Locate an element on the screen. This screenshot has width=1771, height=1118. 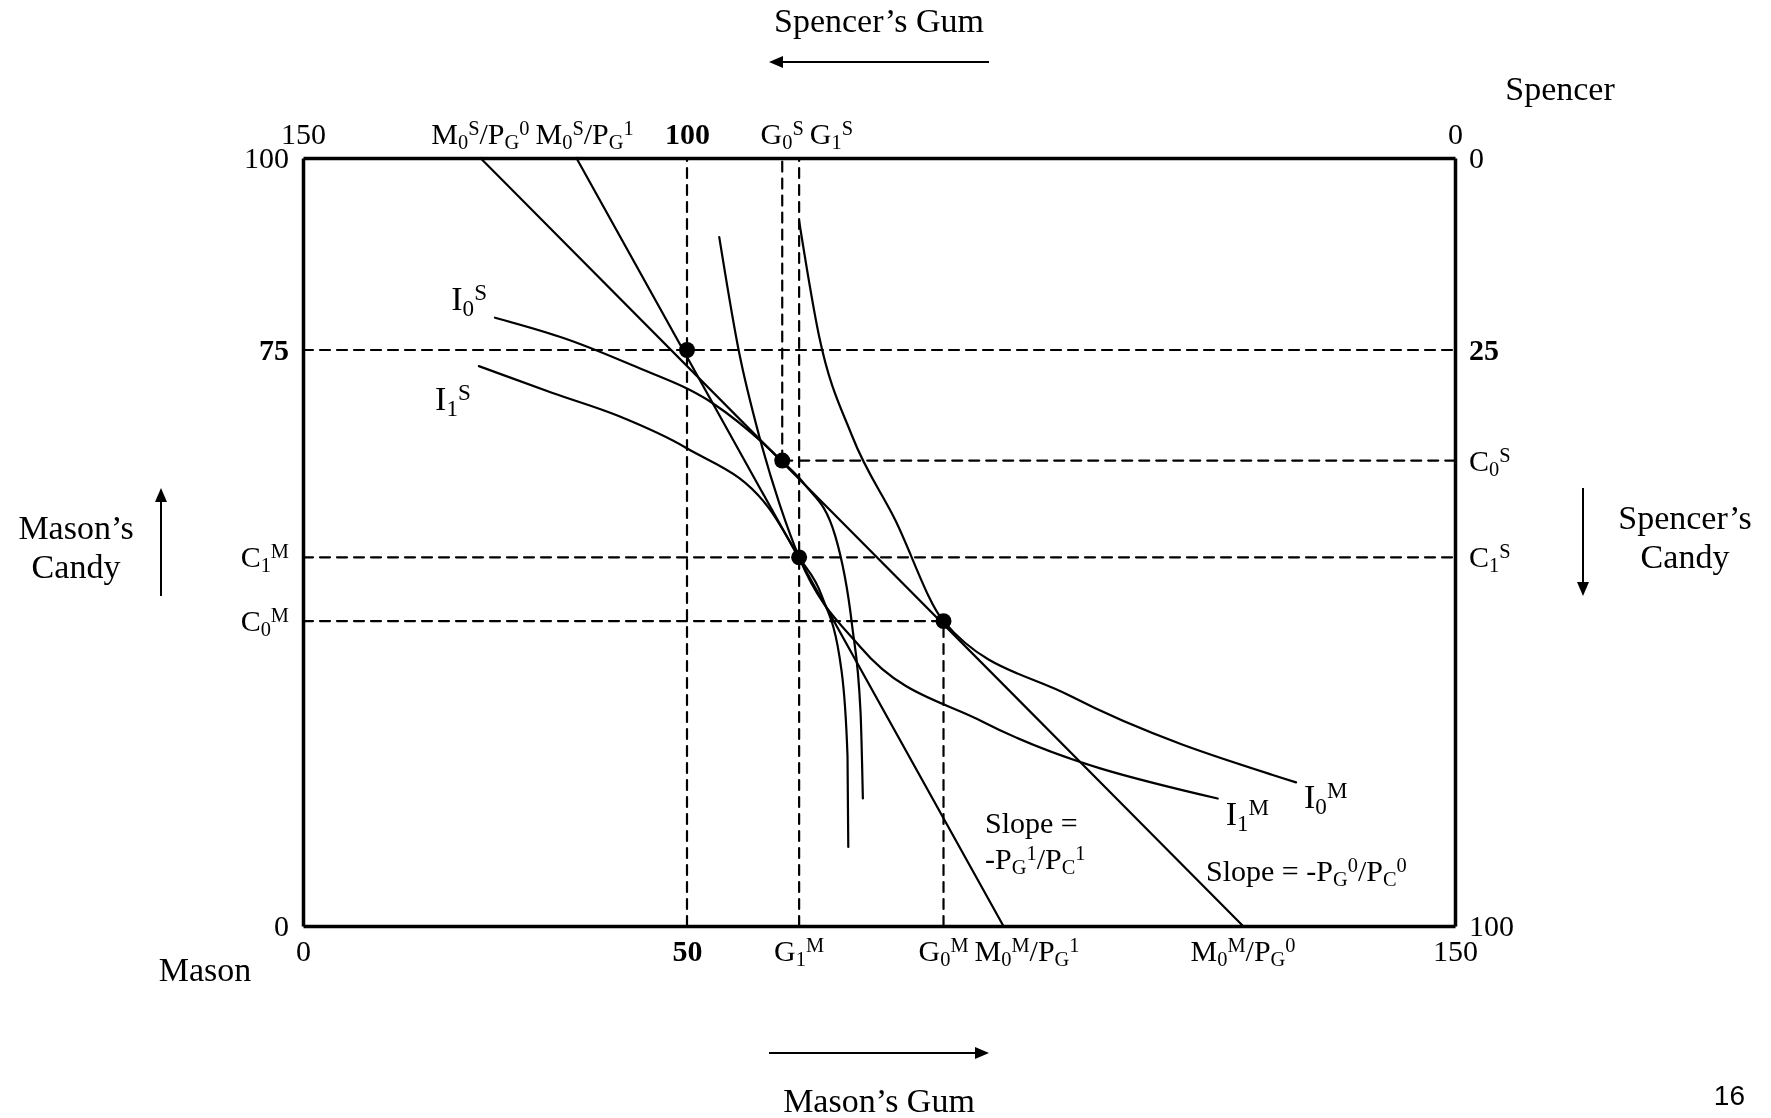
text: Mason is located at coordinates (205, 969).